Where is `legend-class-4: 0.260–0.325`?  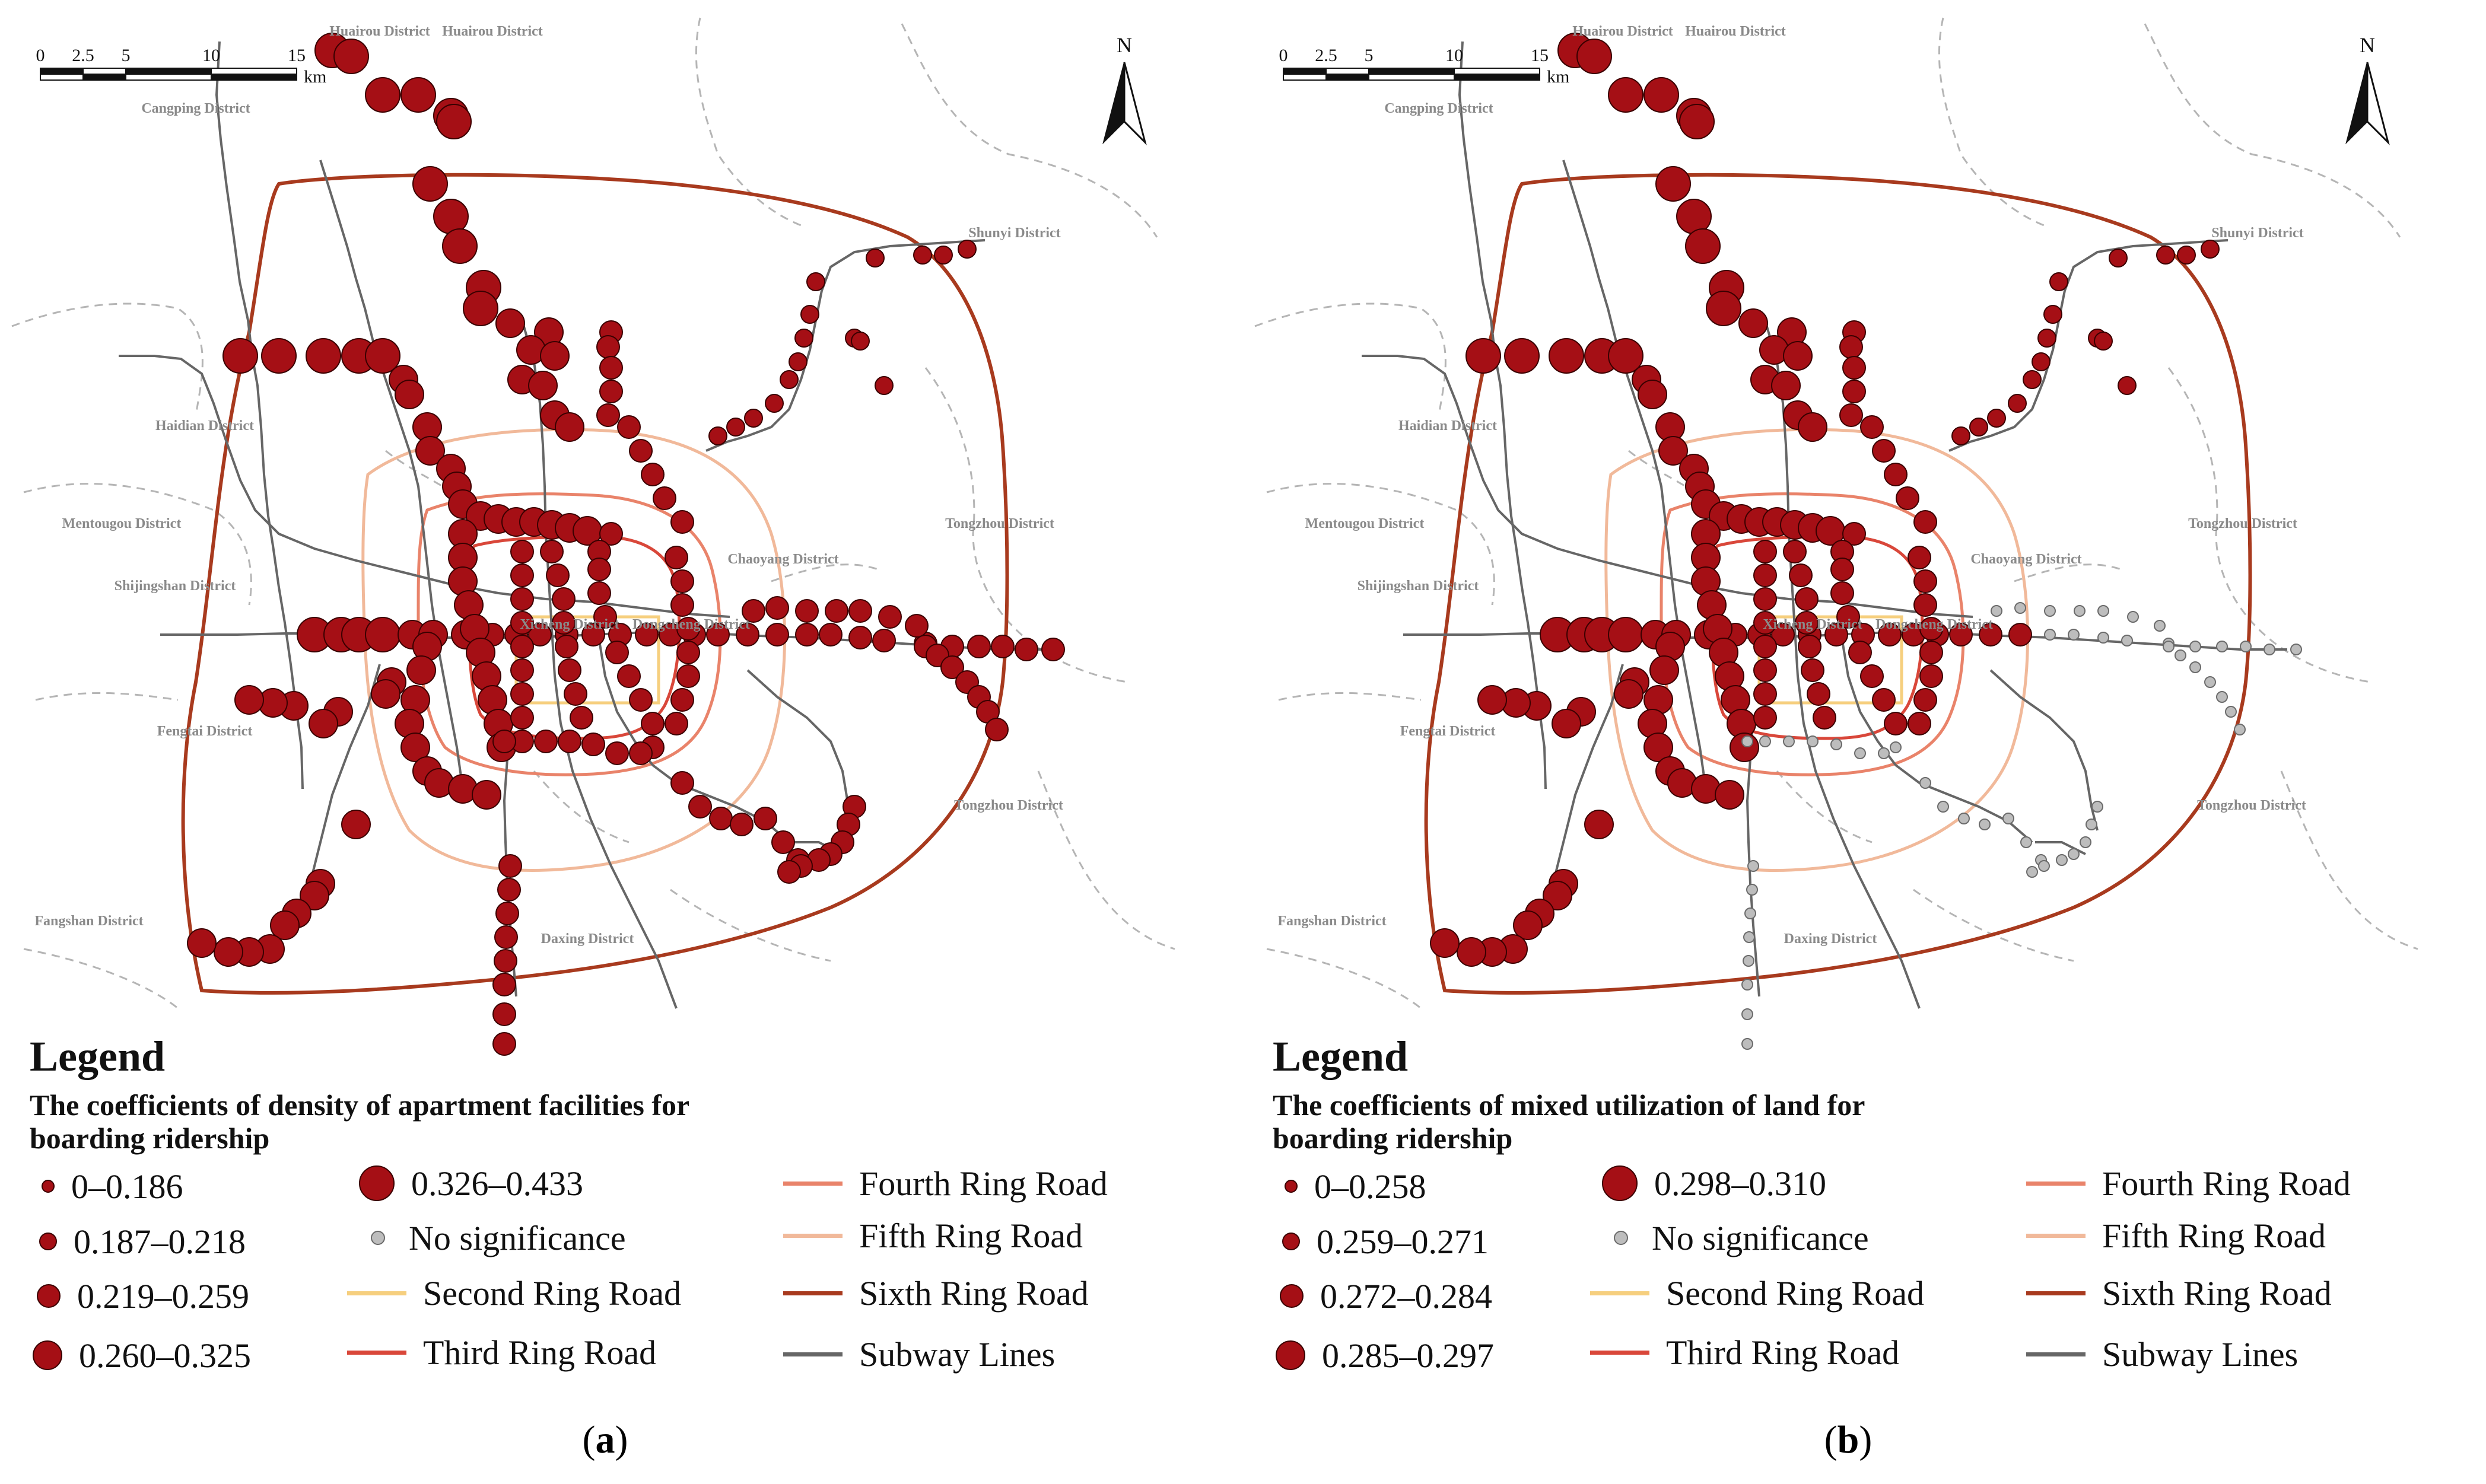 legend-class-4: 0.260–0.325 is located at coordinates (142, 1356).